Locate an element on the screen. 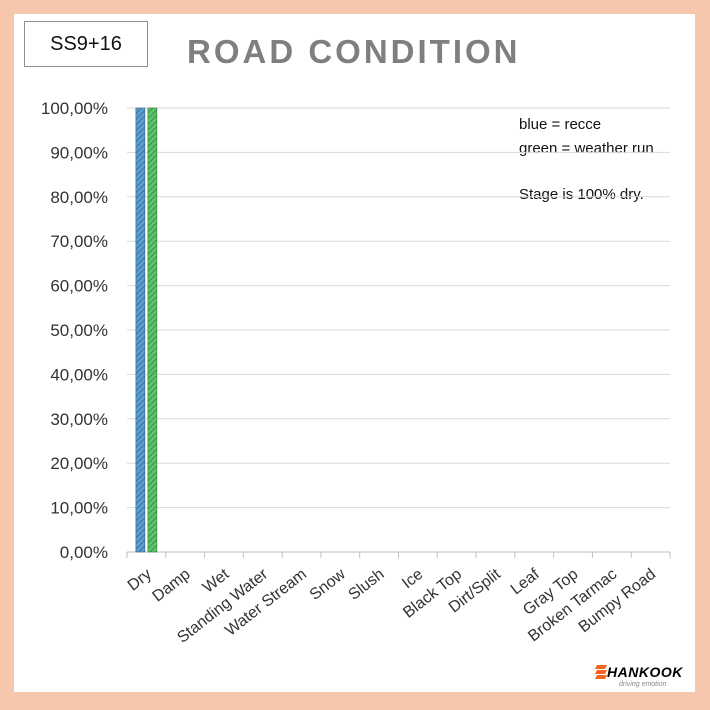 This screenshot has width=710, height=710. x-tick-label: Snow is located at coordinates (328, 584).